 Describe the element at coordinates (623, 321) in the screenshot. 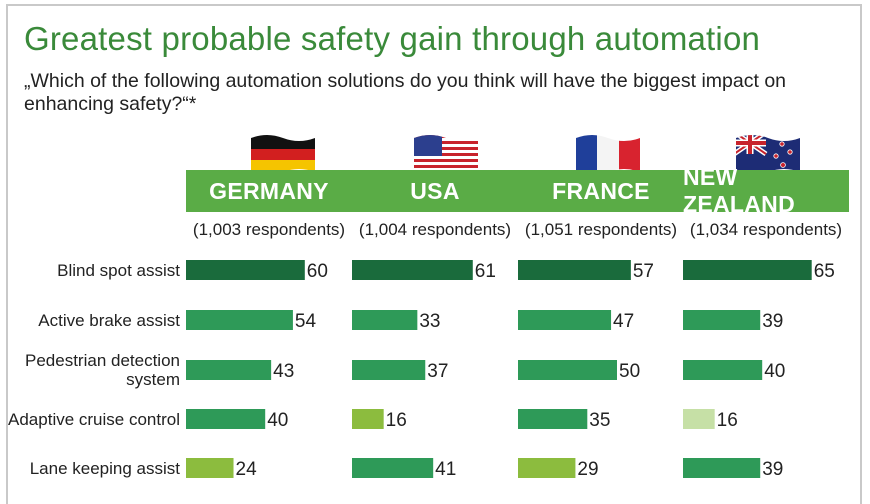

I see `data-label-france-1: 47` at that location.